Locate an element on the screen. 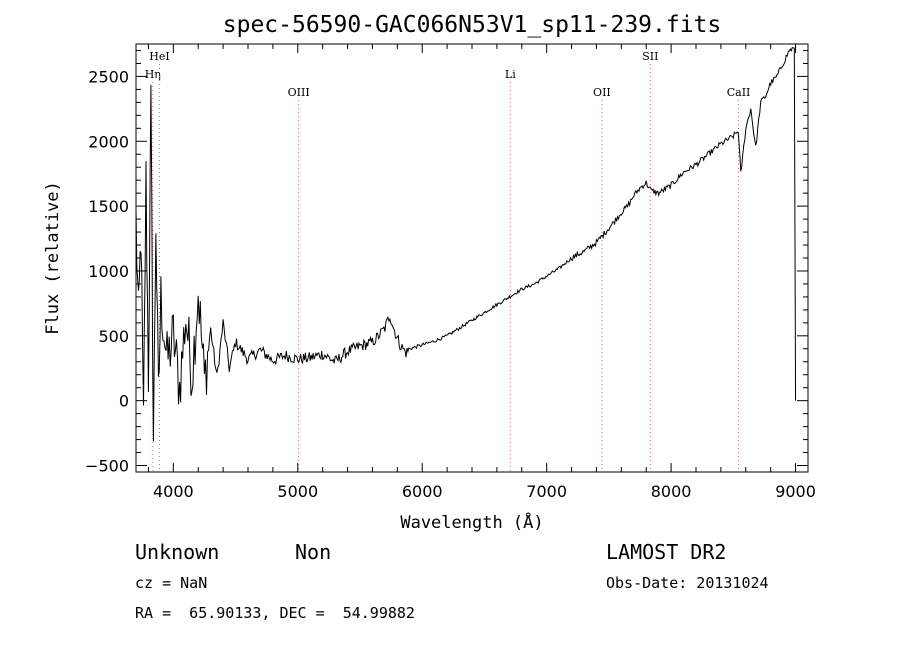  chart-title: spec-56590-GAC066N53V1_sp11-239.fits is located at coordinates (472, 25).